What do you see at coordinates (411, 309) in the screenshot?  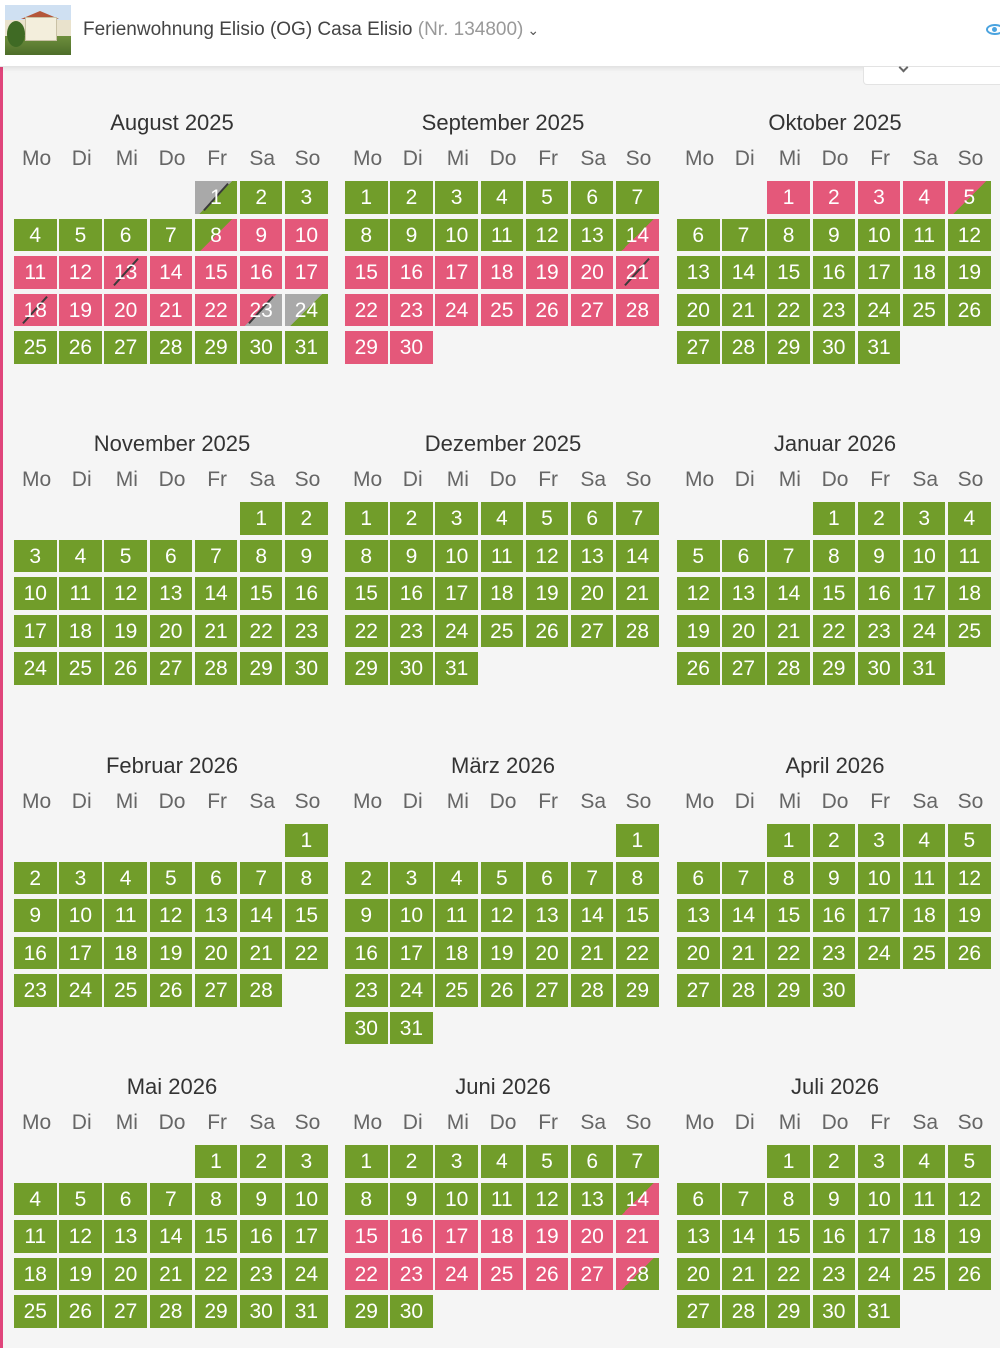 I see `day-cell: 23` at bounding box center [411, 309].